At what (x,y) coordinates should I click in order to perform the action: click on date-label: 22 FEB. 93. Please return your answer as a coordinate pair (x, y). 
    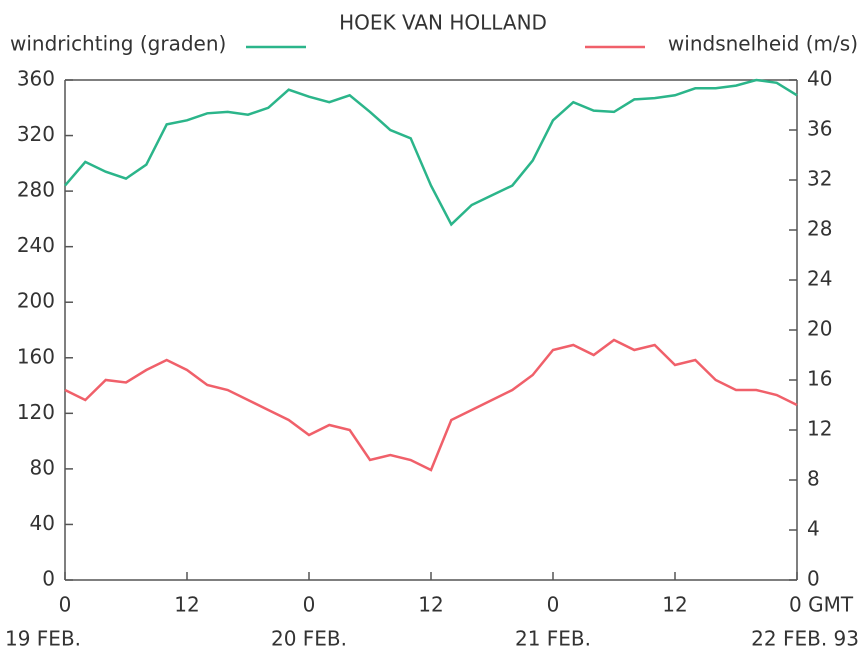
    Looking at the image, I should click on (805, 639).